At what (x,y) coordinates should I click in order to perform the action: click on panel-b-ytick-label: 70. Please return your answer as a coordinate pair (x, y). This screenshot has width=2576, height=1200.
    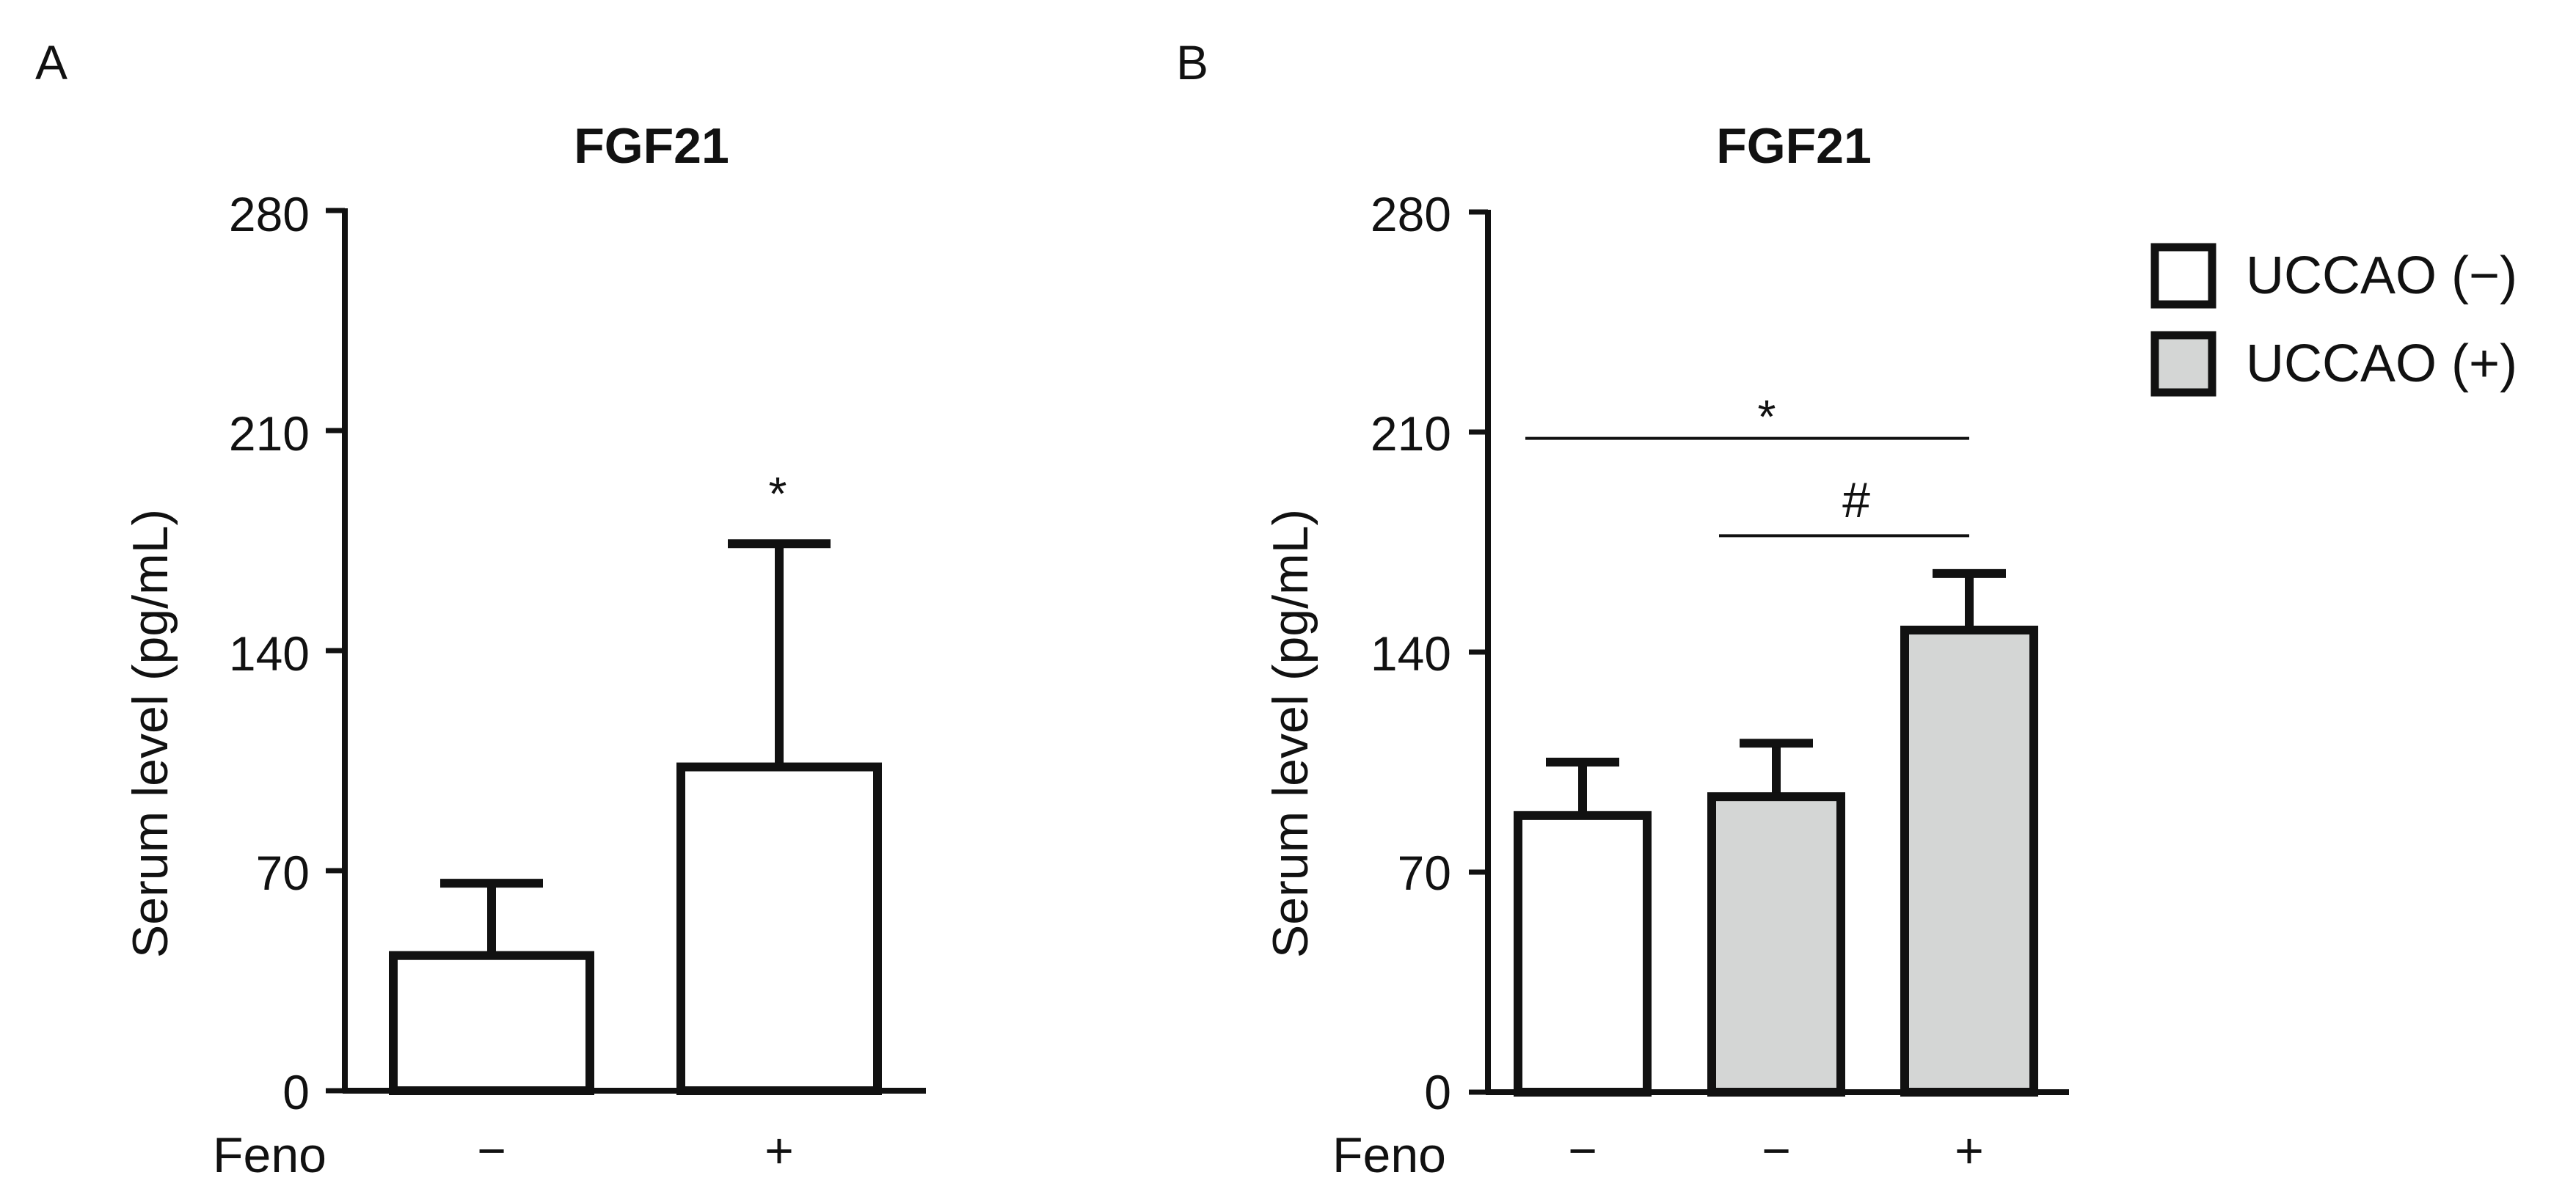
    Looking at the image, I should click on (1424, 873).